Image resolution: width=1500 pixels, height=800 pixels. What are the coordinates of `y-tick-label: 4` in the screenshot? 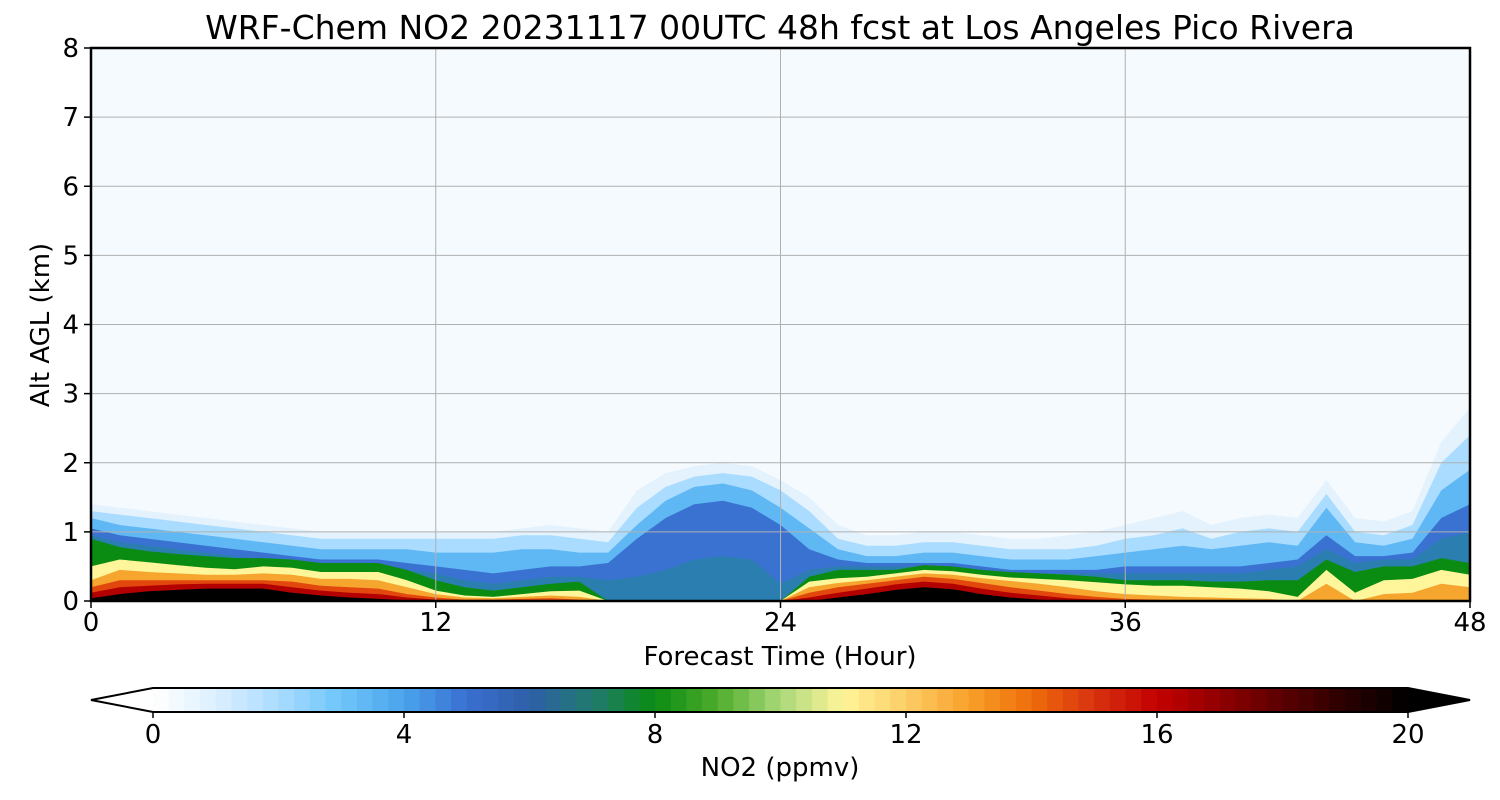 It's located at (70, 326).